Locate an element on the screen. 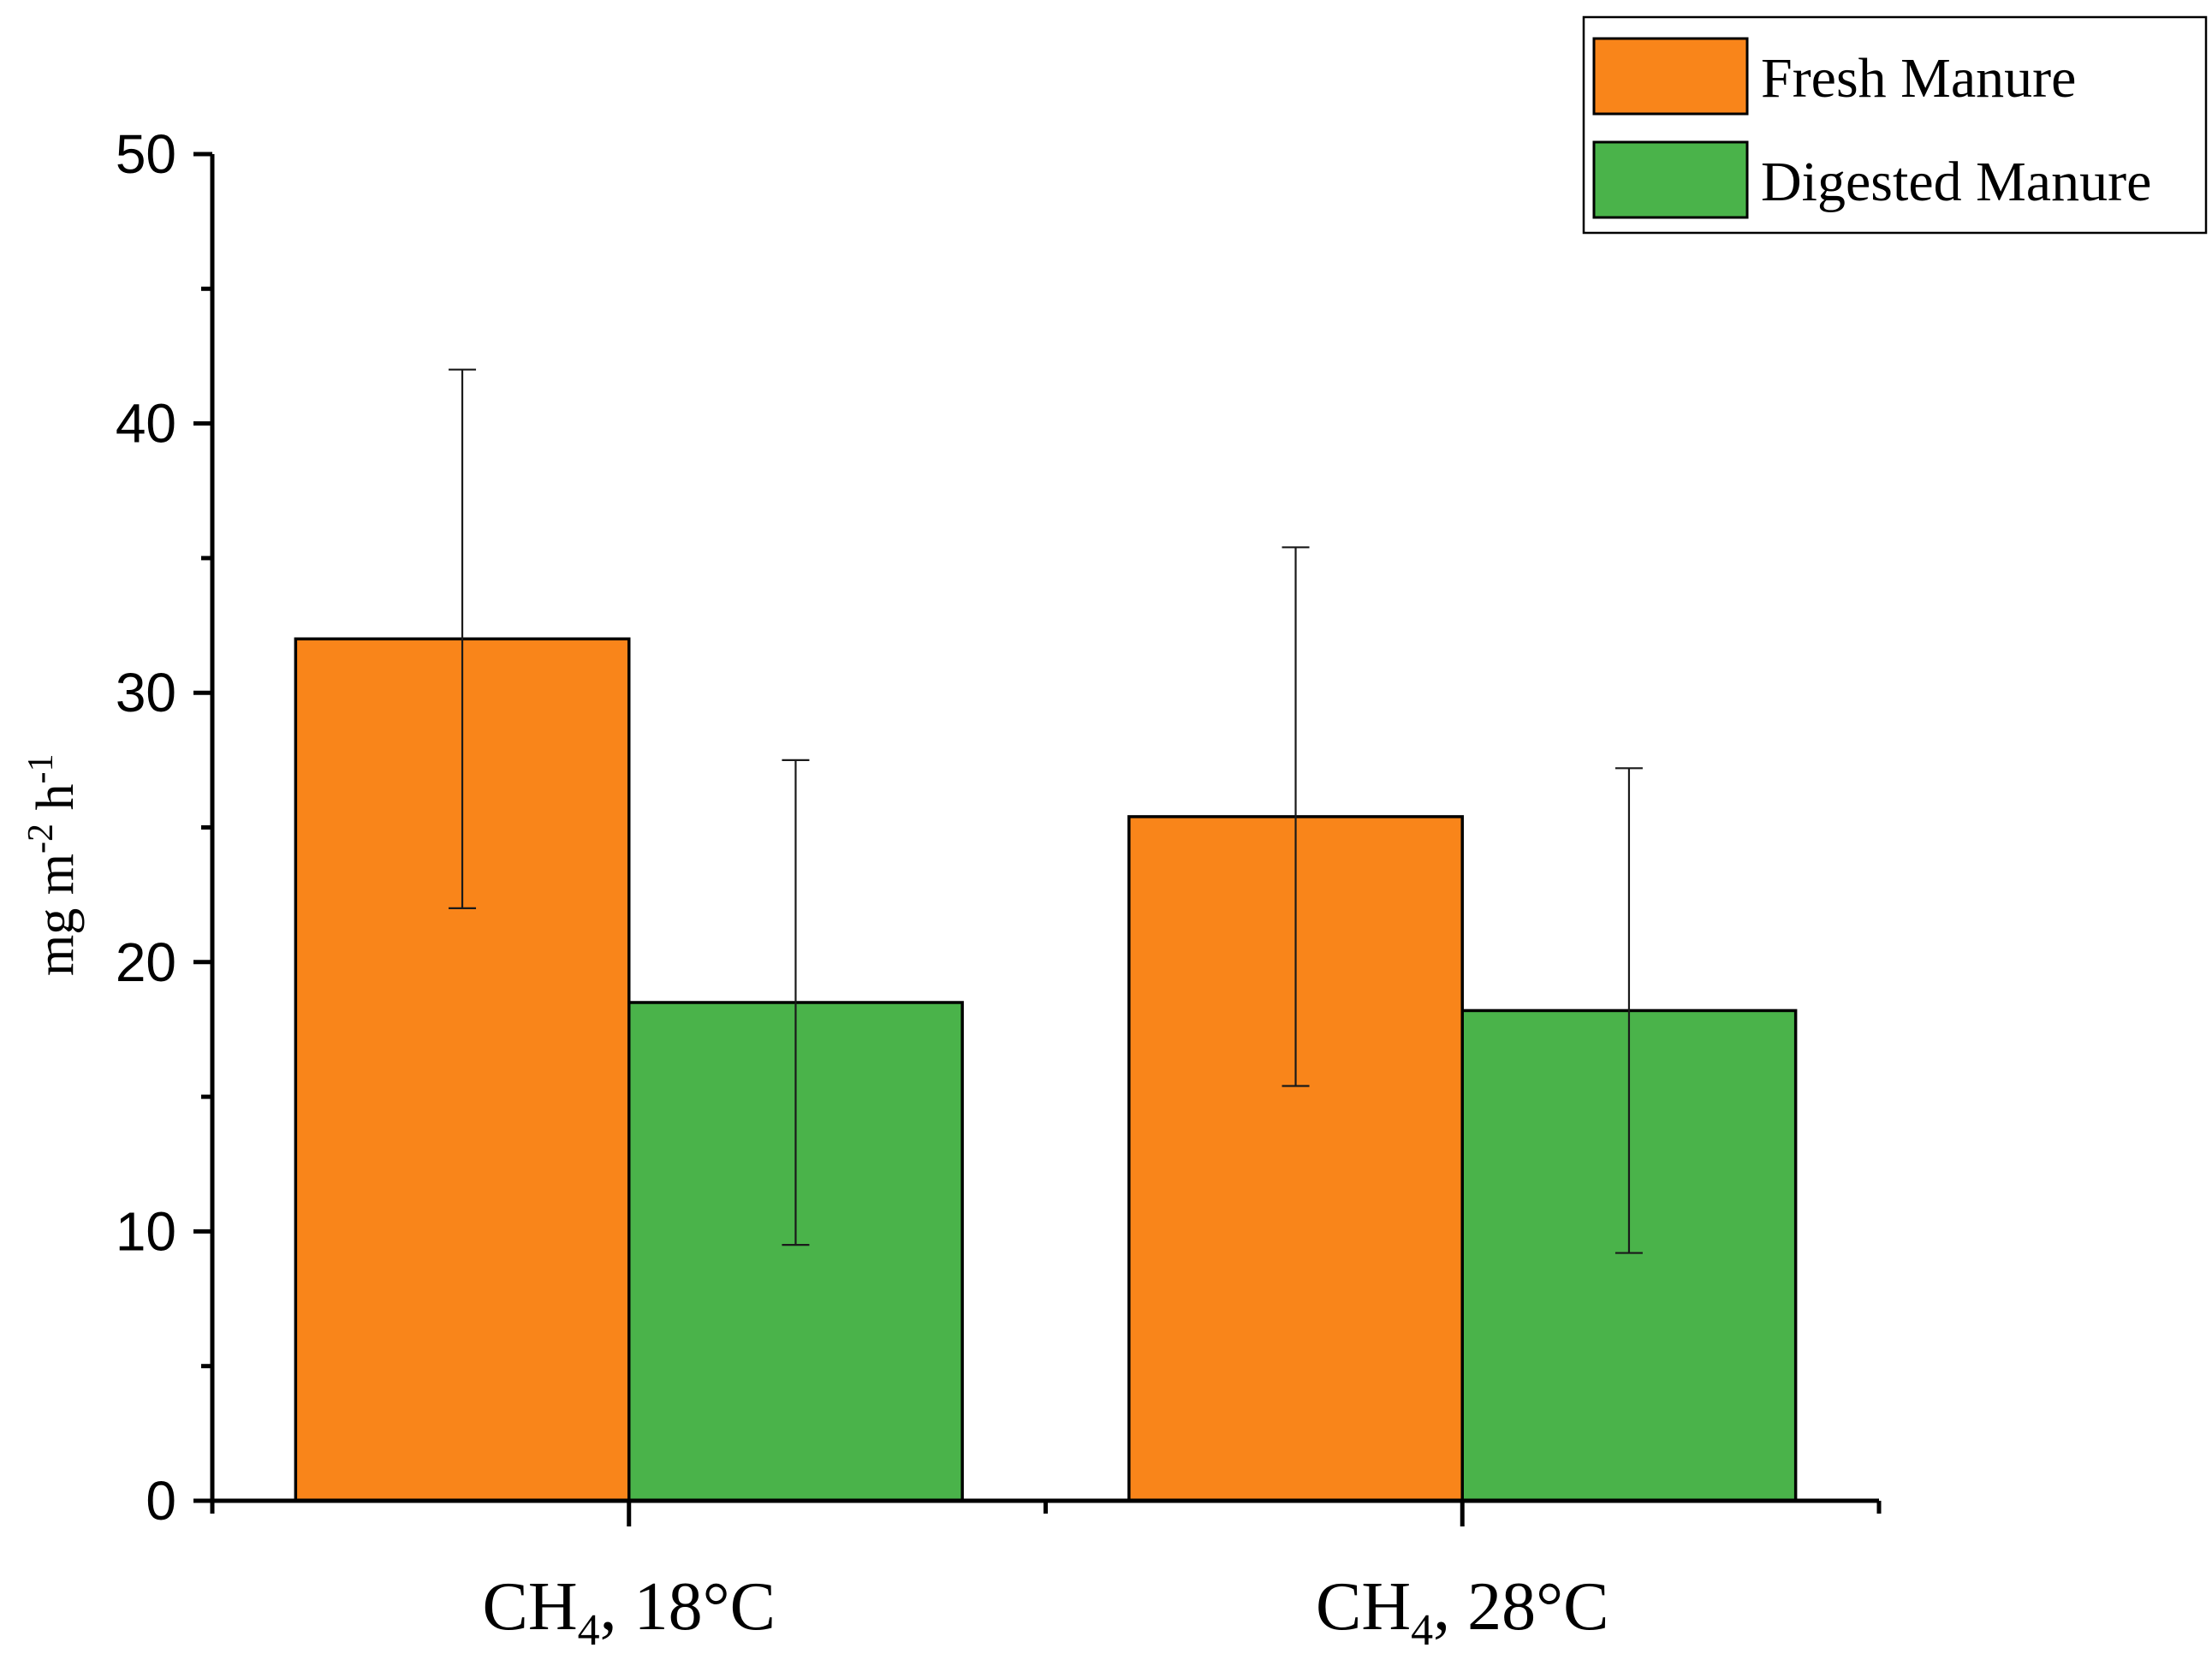  y-ticks-layer: 0 10 20 30 40 50 is located at coordinates (164, 827).